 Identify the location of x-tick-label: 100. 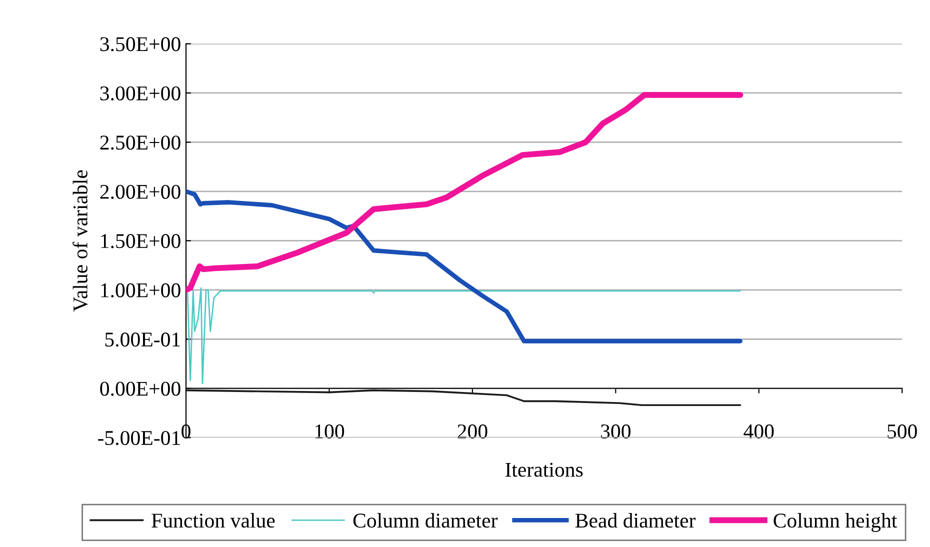
(329, 431).